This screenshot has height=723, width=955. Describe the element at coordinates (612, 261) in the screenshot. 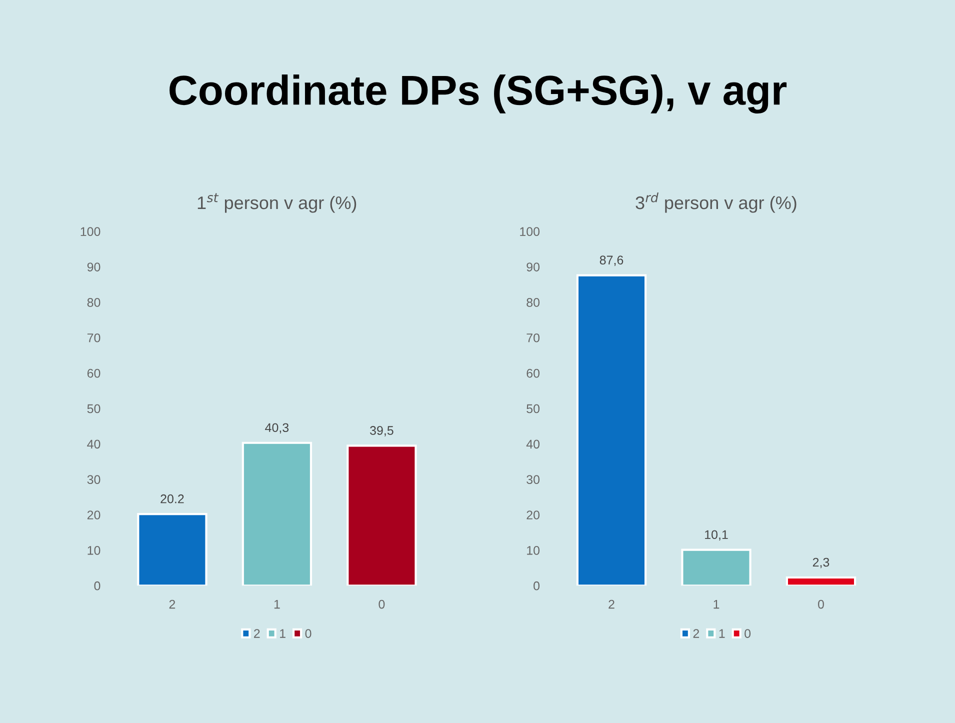

I see `data-label: 87,6` at that location.